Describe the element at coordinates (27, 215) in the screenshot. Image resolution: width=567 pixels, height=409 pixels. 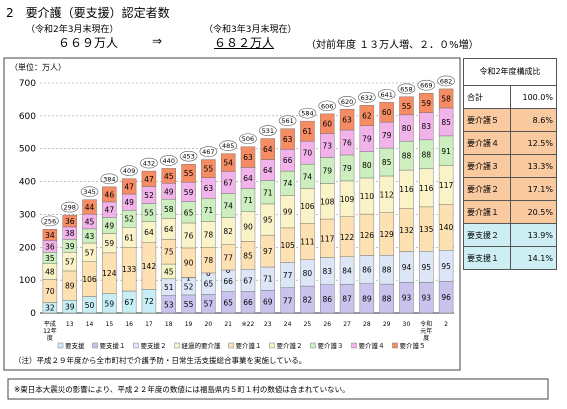
I see `y-tick-label: 300` at that location.